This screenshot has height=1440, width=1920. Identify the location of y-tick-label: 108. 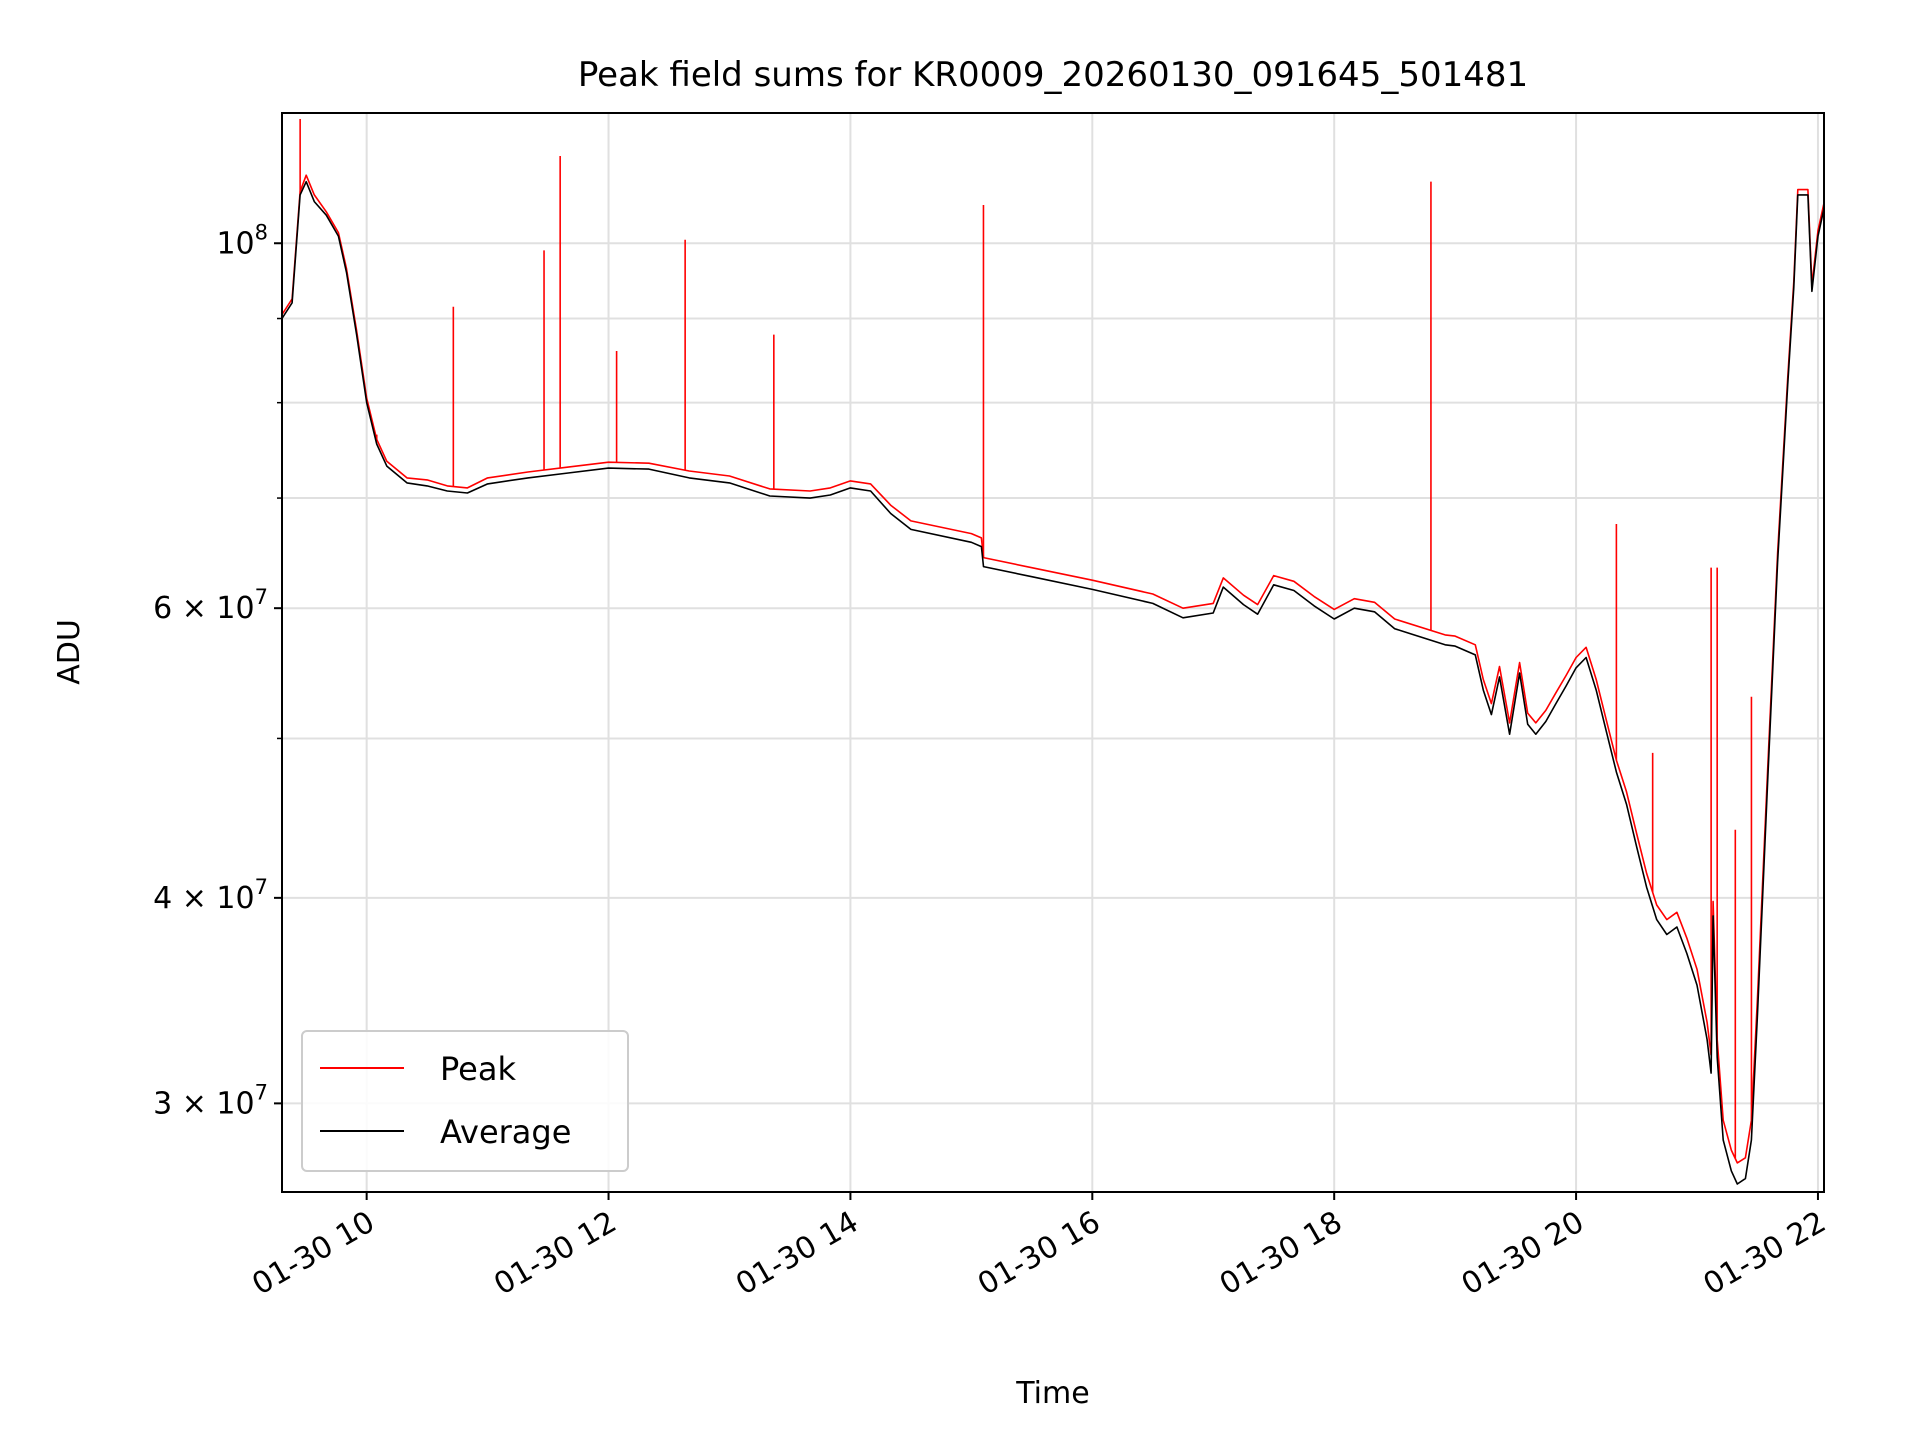
(242, 240).